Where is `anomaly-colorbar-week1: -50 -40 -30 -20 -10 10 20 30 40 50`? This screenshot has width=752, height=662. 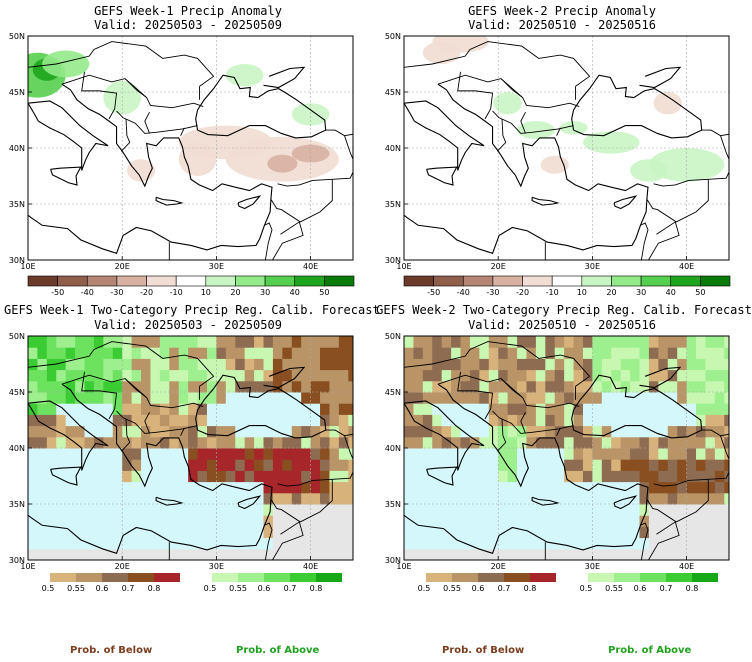
anomaly-colorbar-week1: -50 -40 -30 -20 -10 10 20 30 40 50 is located at coordinates (191, 286).